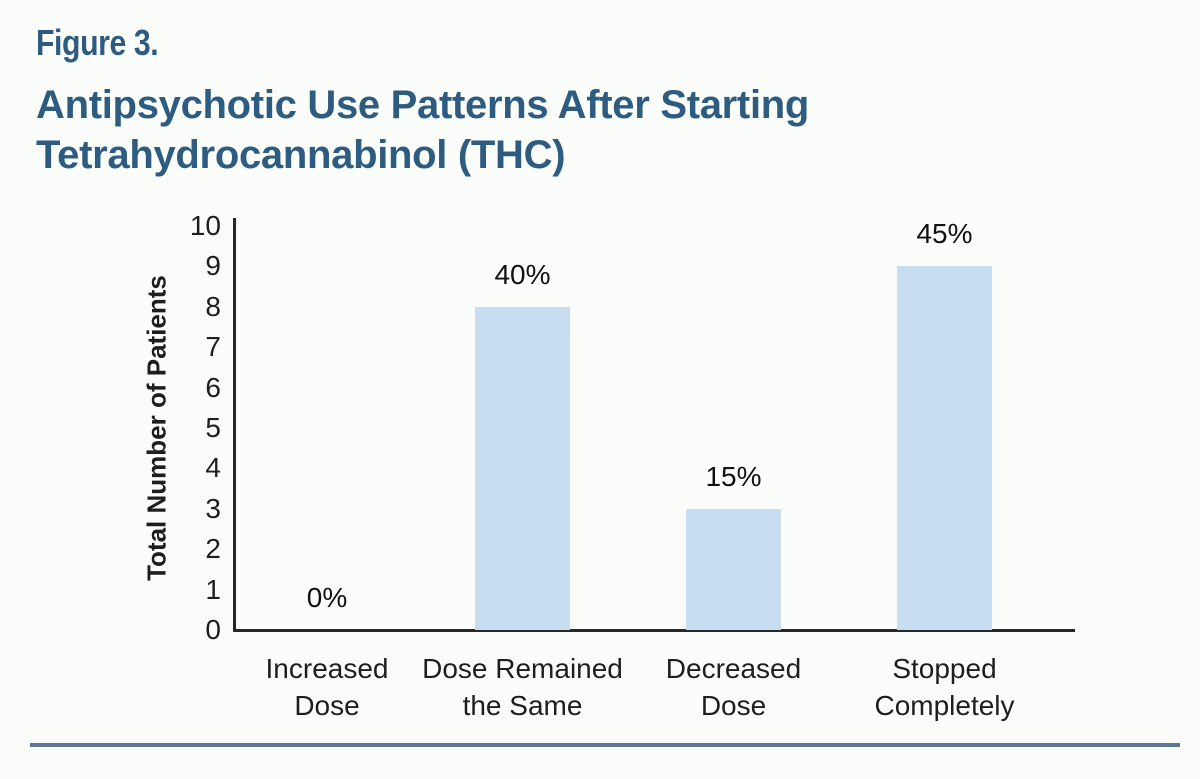  What do you see at coordinates (213, 589) in the screenshot?
I see `y-tick-label: 1` at bounding box center [213, 589].